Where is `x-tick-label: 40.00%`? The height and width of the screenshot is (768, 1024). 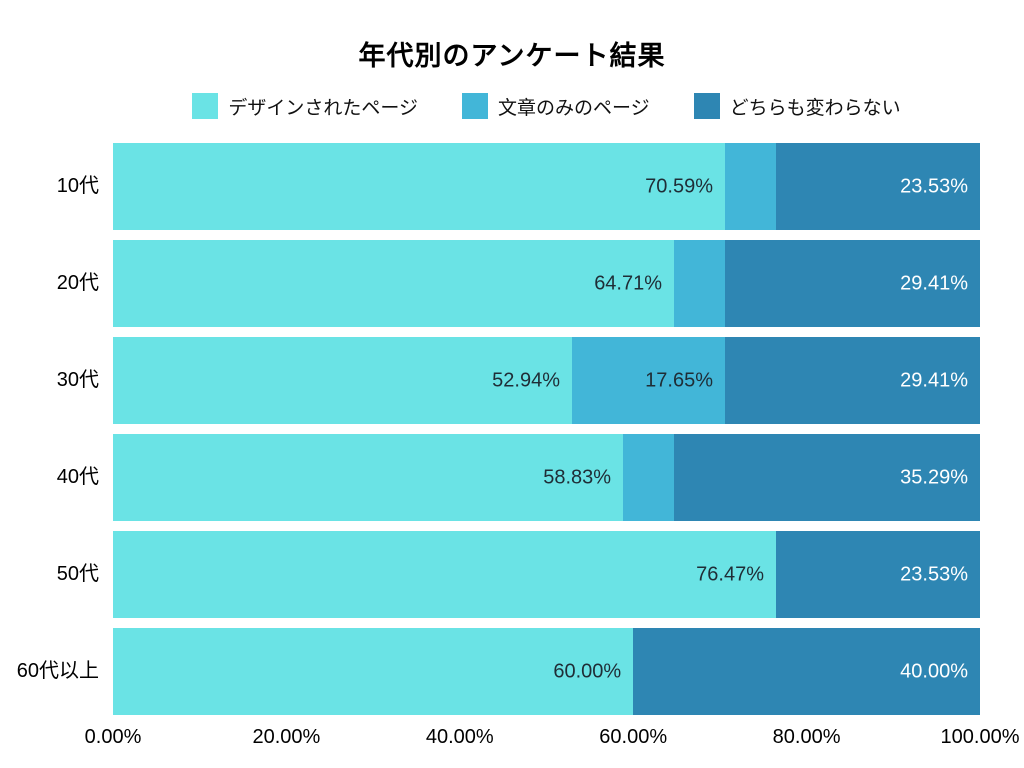
x-tick-label: 40.00% is located at coordinates (459, 737).